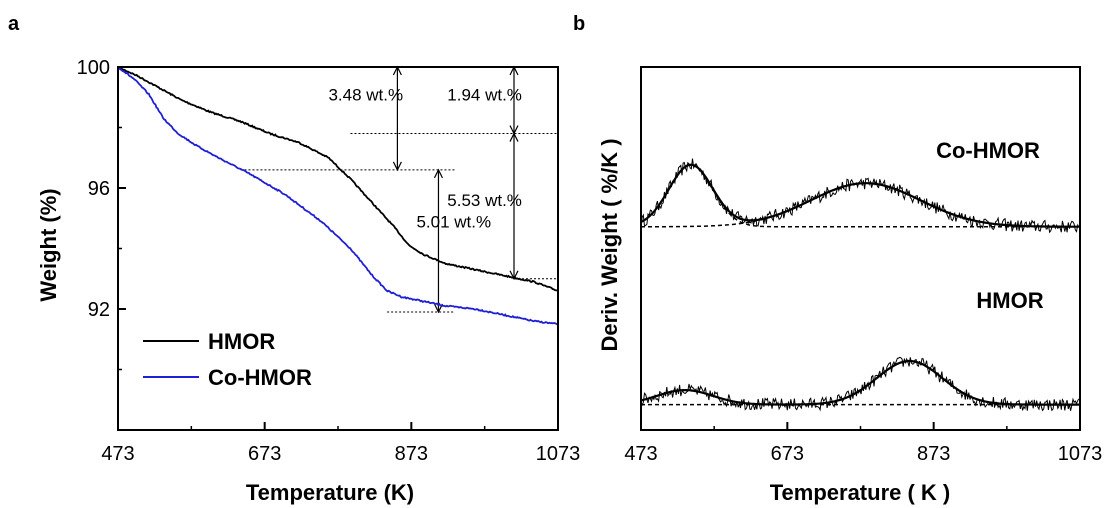  What do you see at coordinates (14, 24) in the screenshot?
I see `panel-a-letter: a` at bounding box center [14, 24].